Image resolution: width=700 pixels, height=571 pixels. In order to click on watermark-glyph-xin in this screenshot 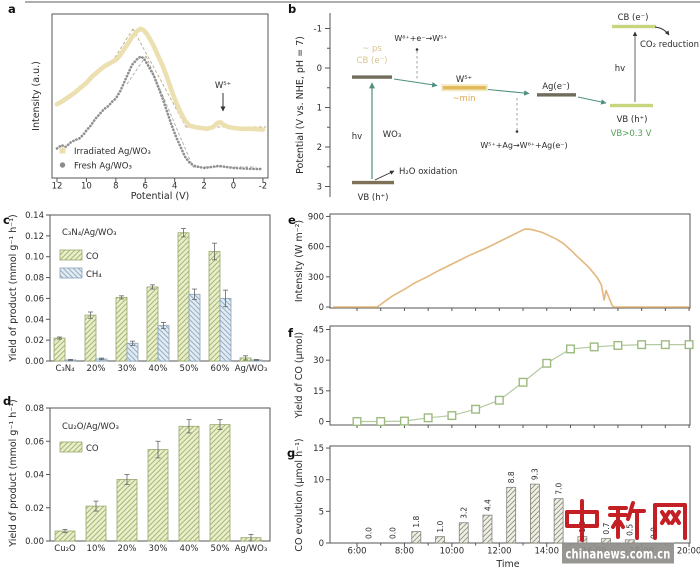, I will do `click(627, 520)`.